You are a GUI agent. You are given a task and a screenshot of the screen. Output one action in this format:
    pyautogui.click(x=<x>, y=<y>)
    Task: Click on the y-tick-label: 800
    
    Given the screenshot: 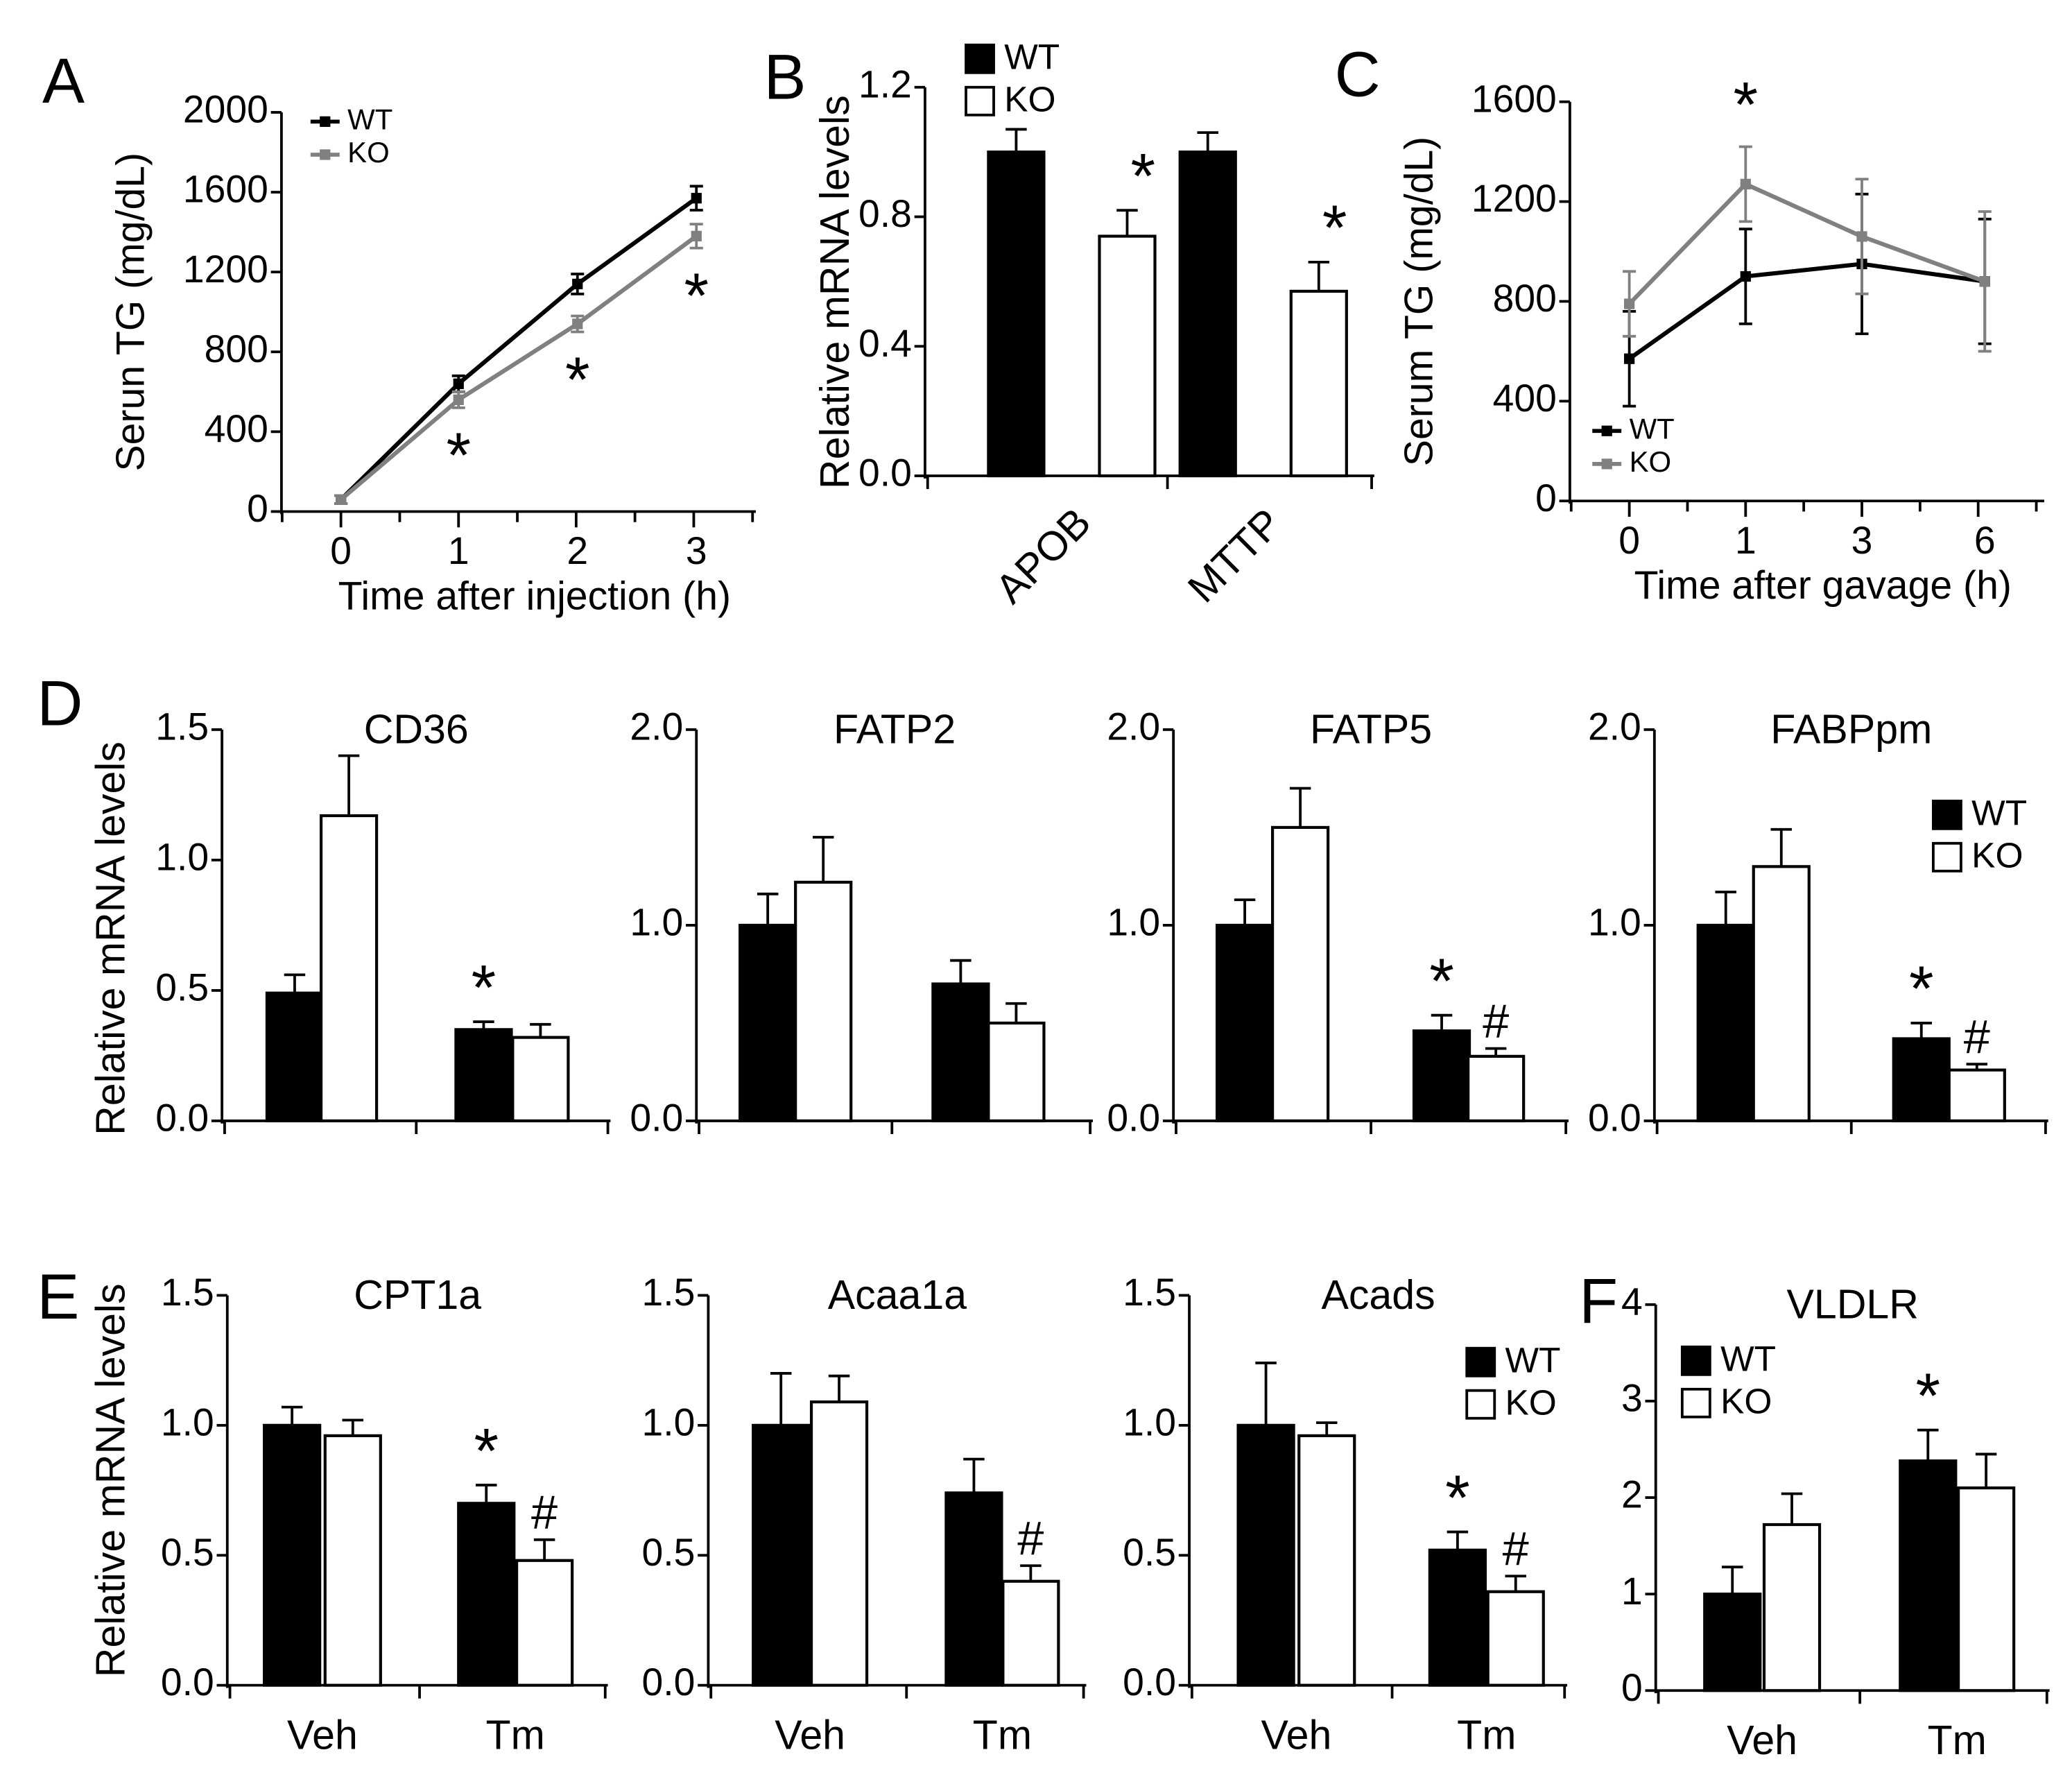 What is the action you would take?
    pyautogui.click(x=1525, y=298)
    